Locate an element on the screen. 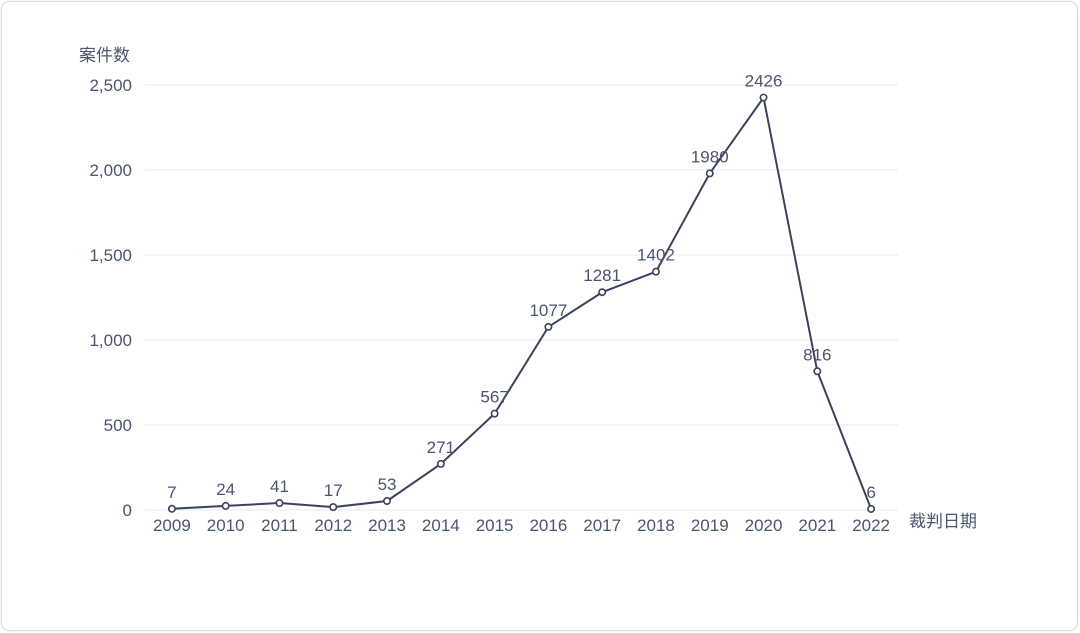 This screenshot has width=1080, height=633. data-point-label: 1281 is located at coordinates (602, 275).